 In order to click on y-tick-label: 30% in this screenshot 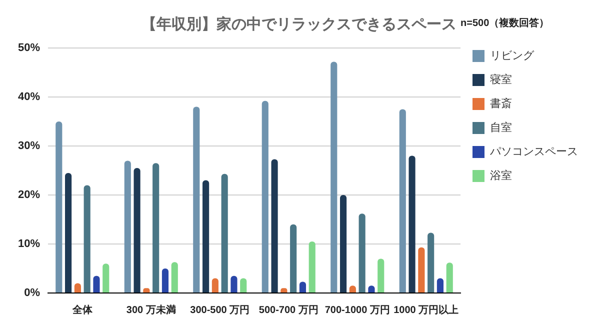, I will do `click(29, 146)`.